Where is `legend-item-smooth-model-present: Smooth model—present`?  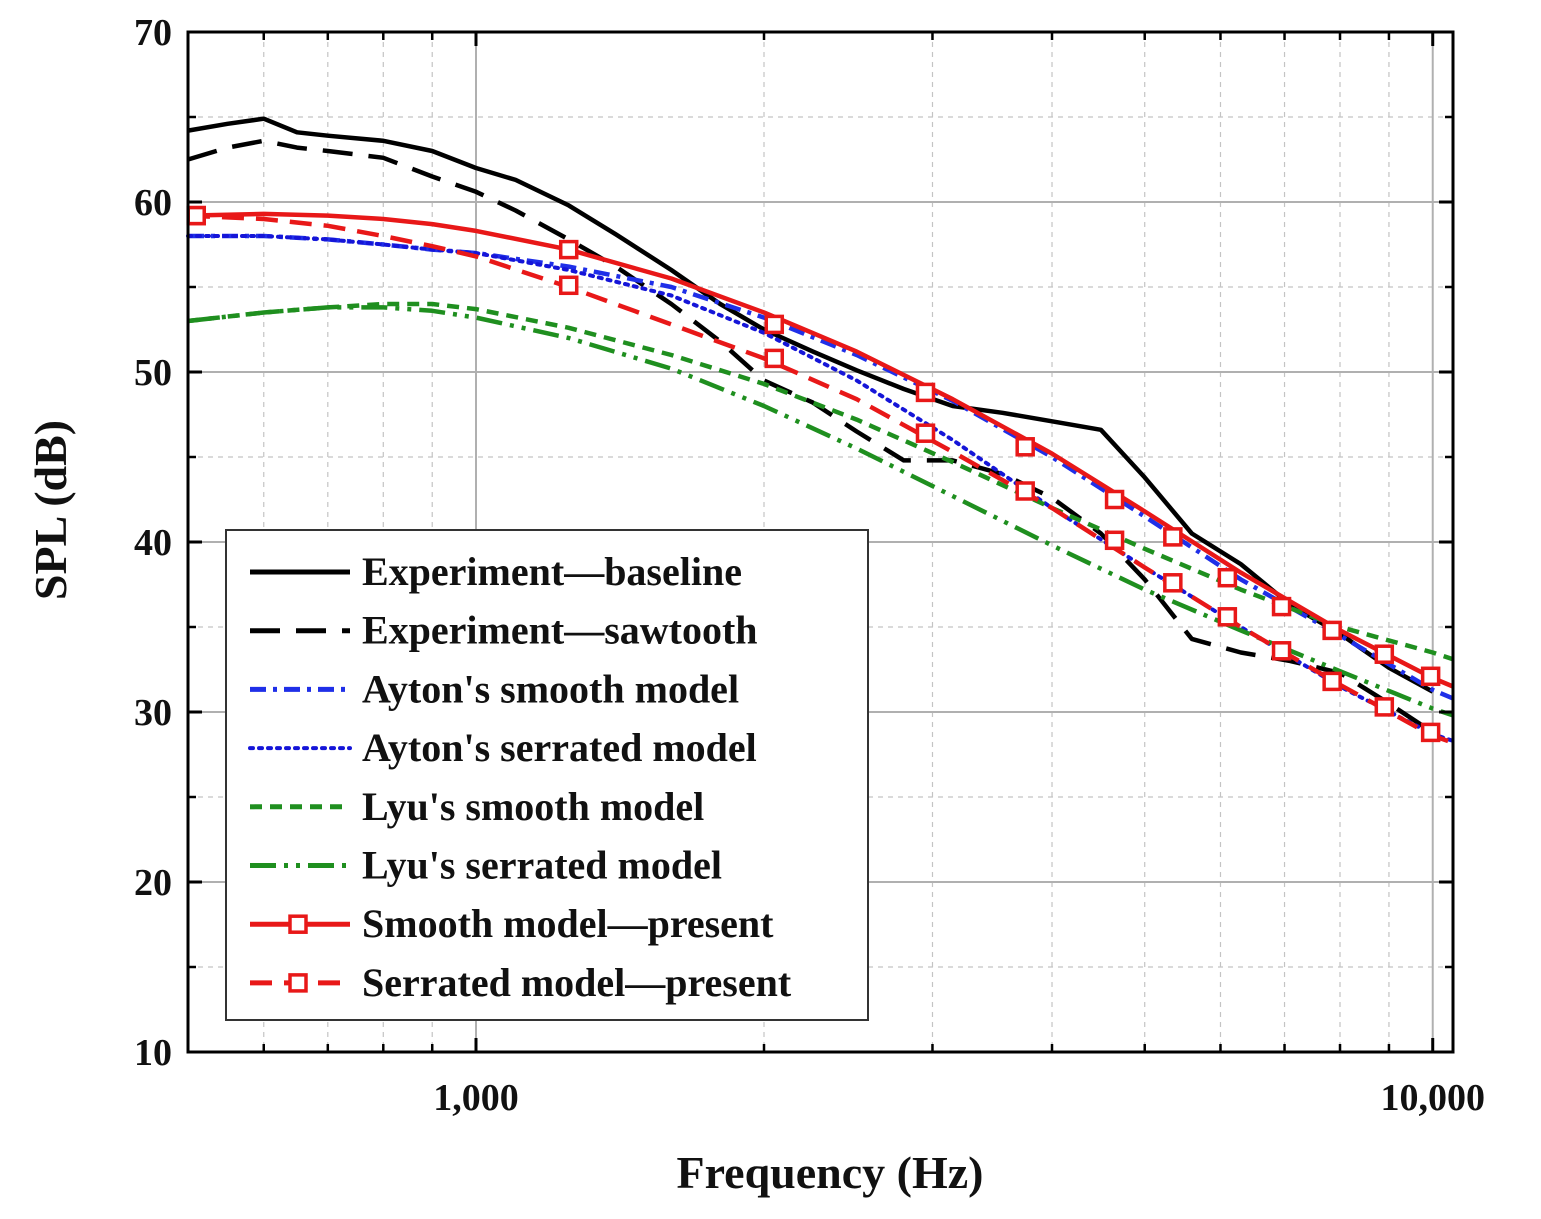 legend-item-smooth-model-present: Smooth model—present is located at coordinates (512, 923).